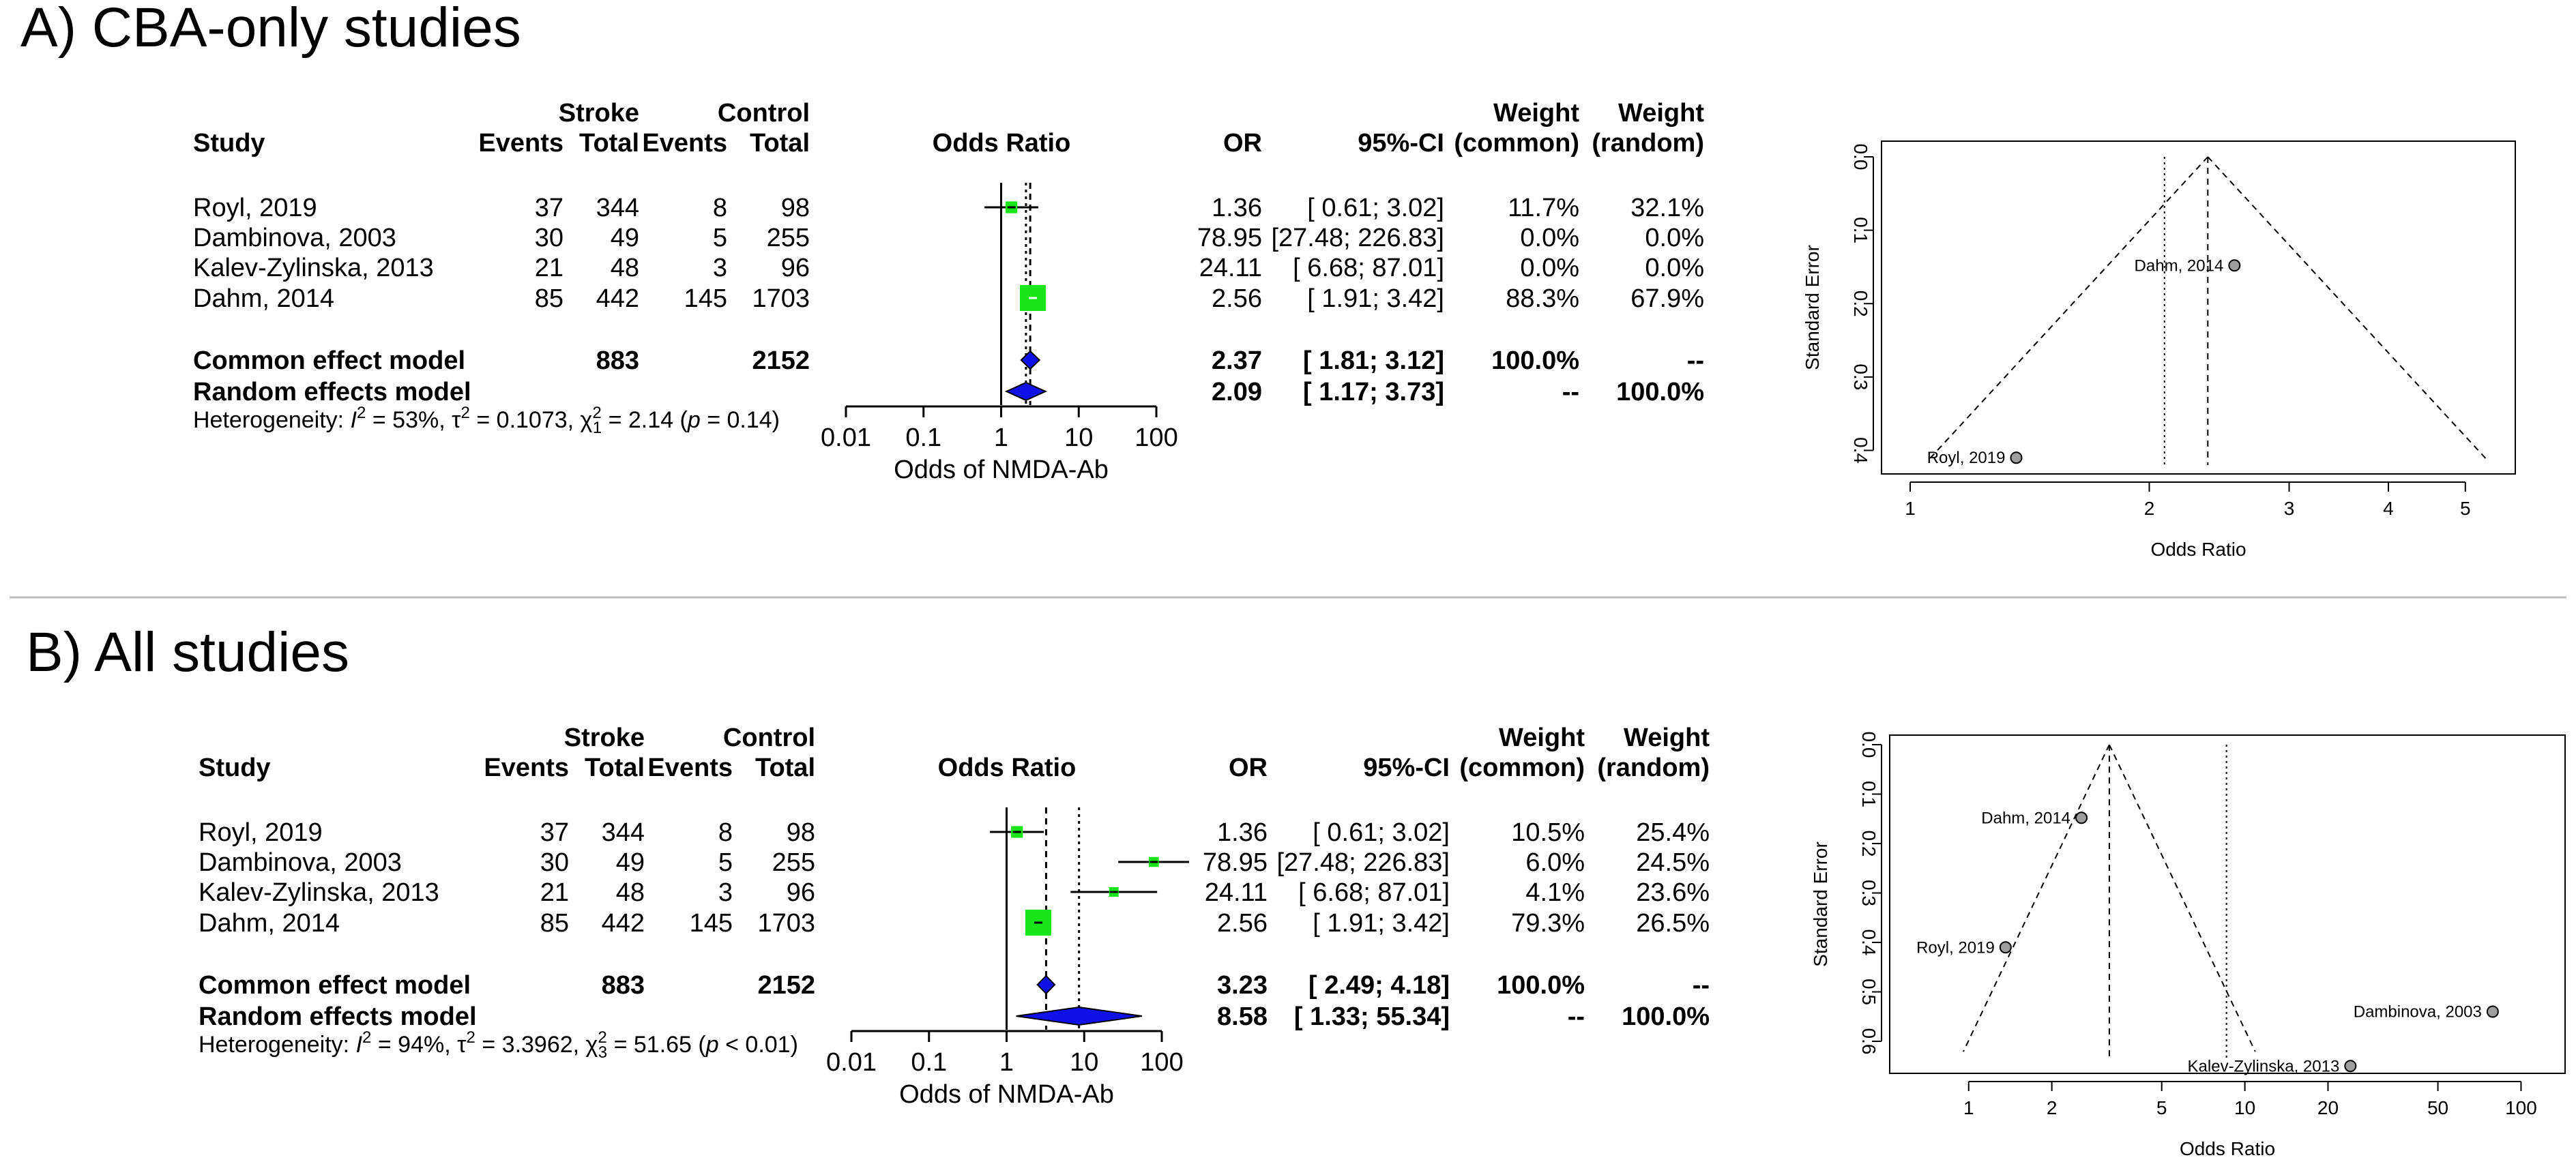 This screenshot has height=1162, width=2576. What do you see at coordinates (786, 923) in the screenshot?
I see `control-total: 1703` at bounding box center [786, 923].